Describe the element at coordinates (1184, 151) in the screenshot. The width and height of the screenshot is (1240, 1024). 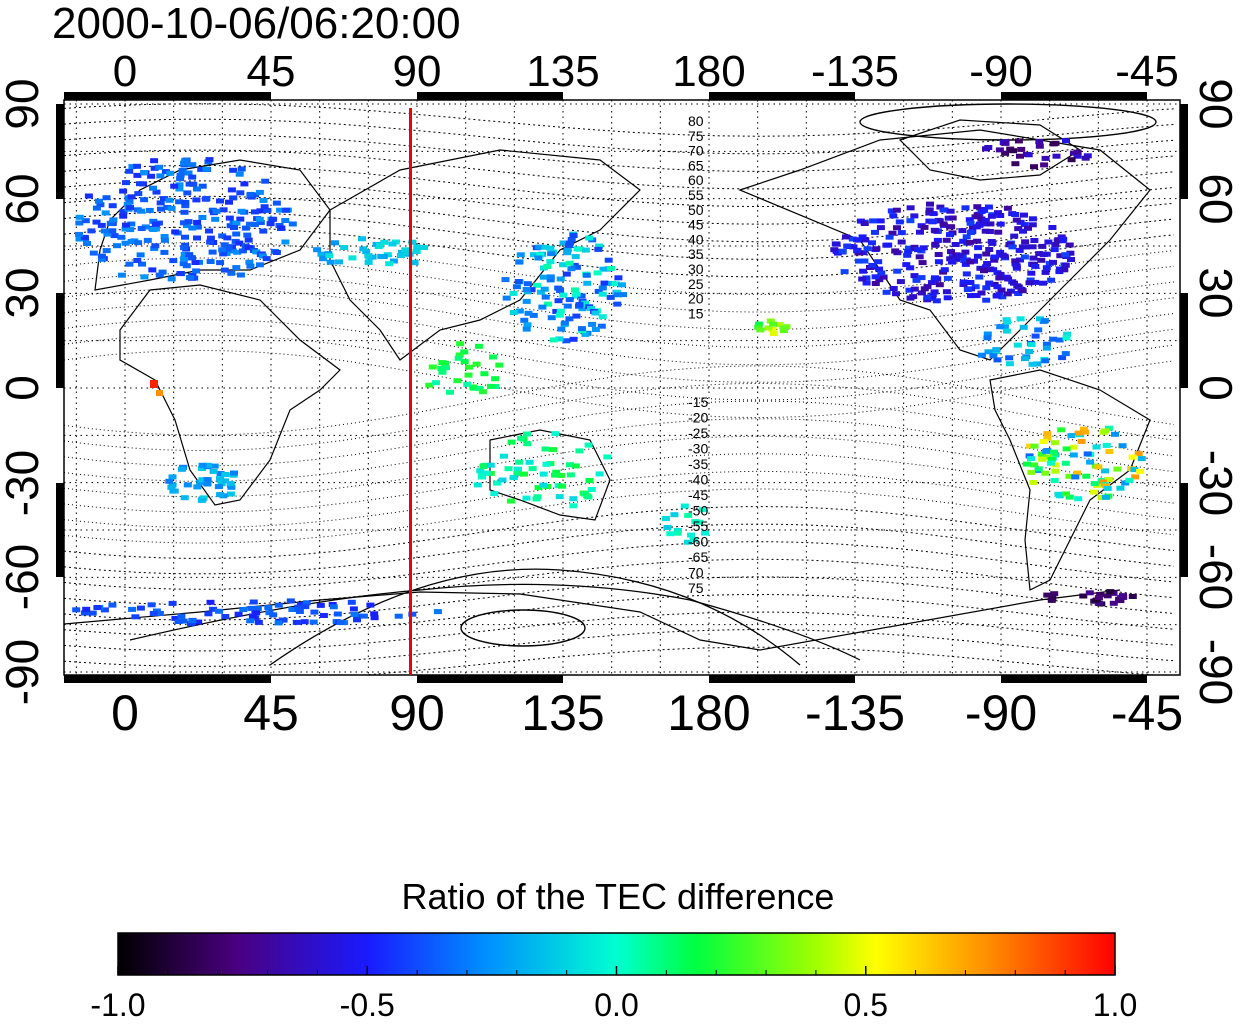
I see `frame-bar-right` at that location.